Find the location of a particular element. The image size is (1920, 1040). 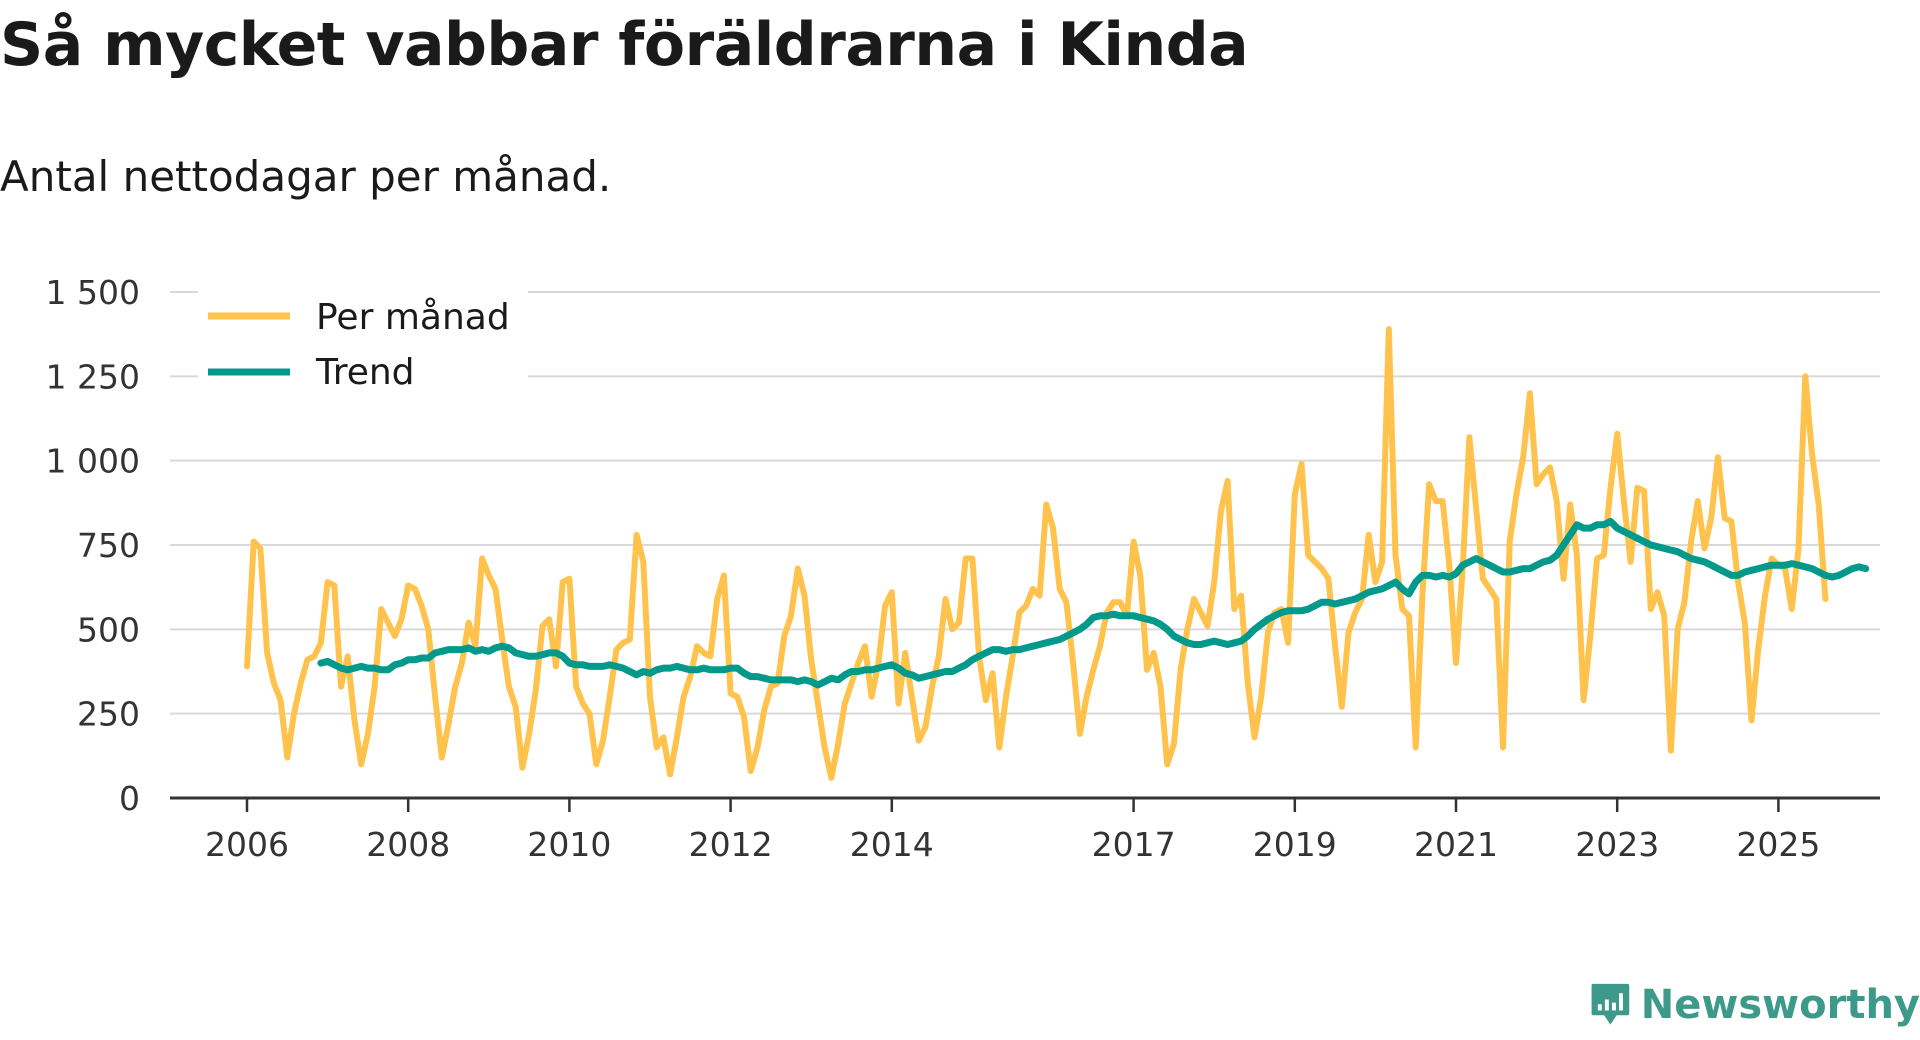

newsworthy-logo-icon is located at coordinates (1610, 1004).